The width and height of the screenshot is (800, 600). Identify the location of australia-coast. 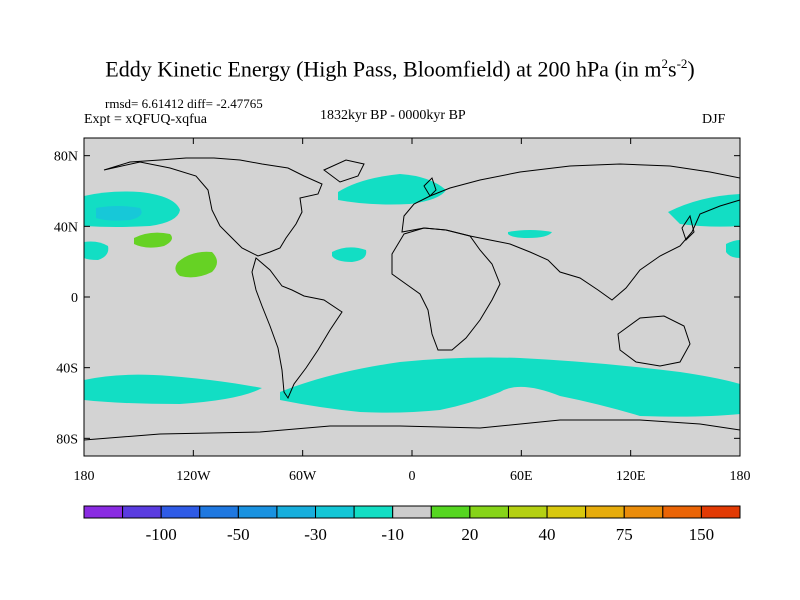
(654, 341).